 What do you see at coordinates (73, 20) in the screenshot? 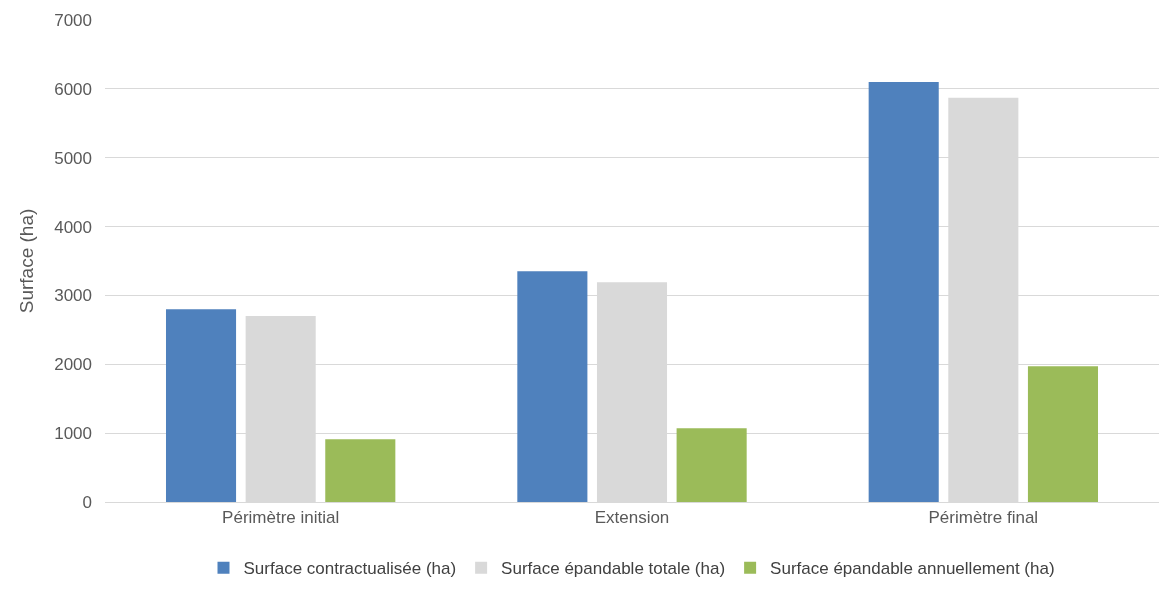
I see `y-tick-label: 7000` at bounding box center [73, 20].